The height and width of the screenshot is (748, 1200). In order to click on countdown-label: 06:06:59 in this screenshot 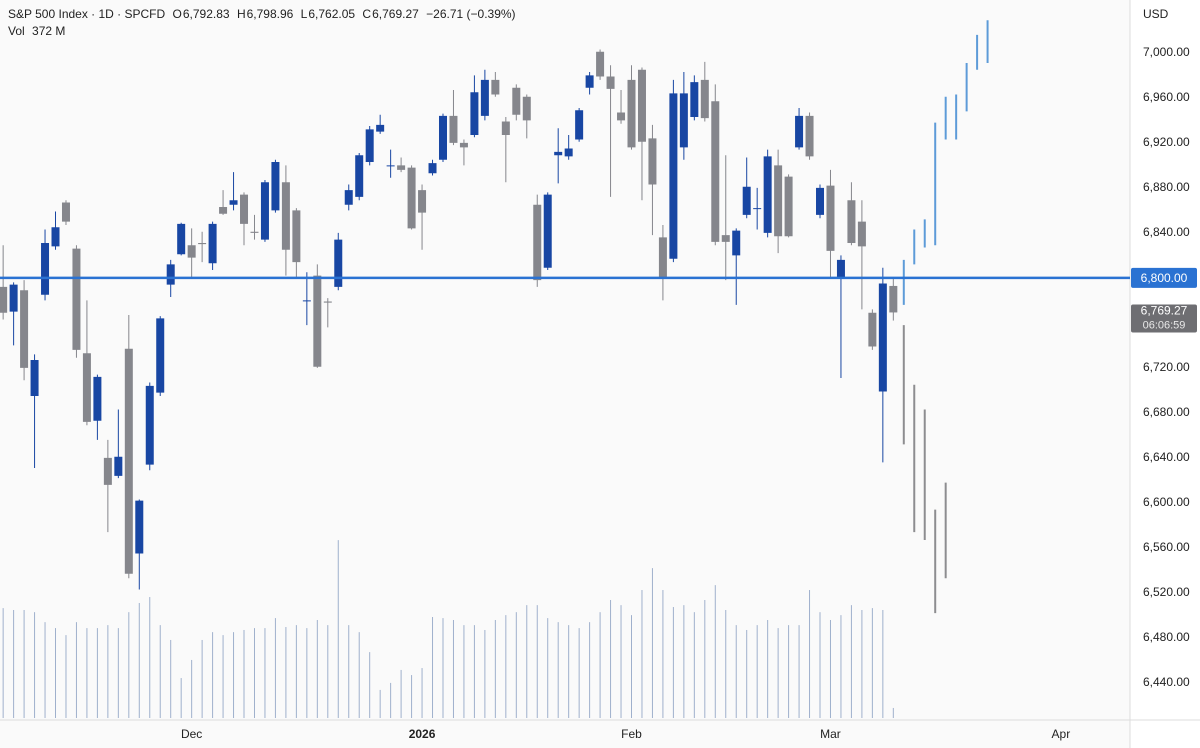, I will do `click(1164, 325)`.